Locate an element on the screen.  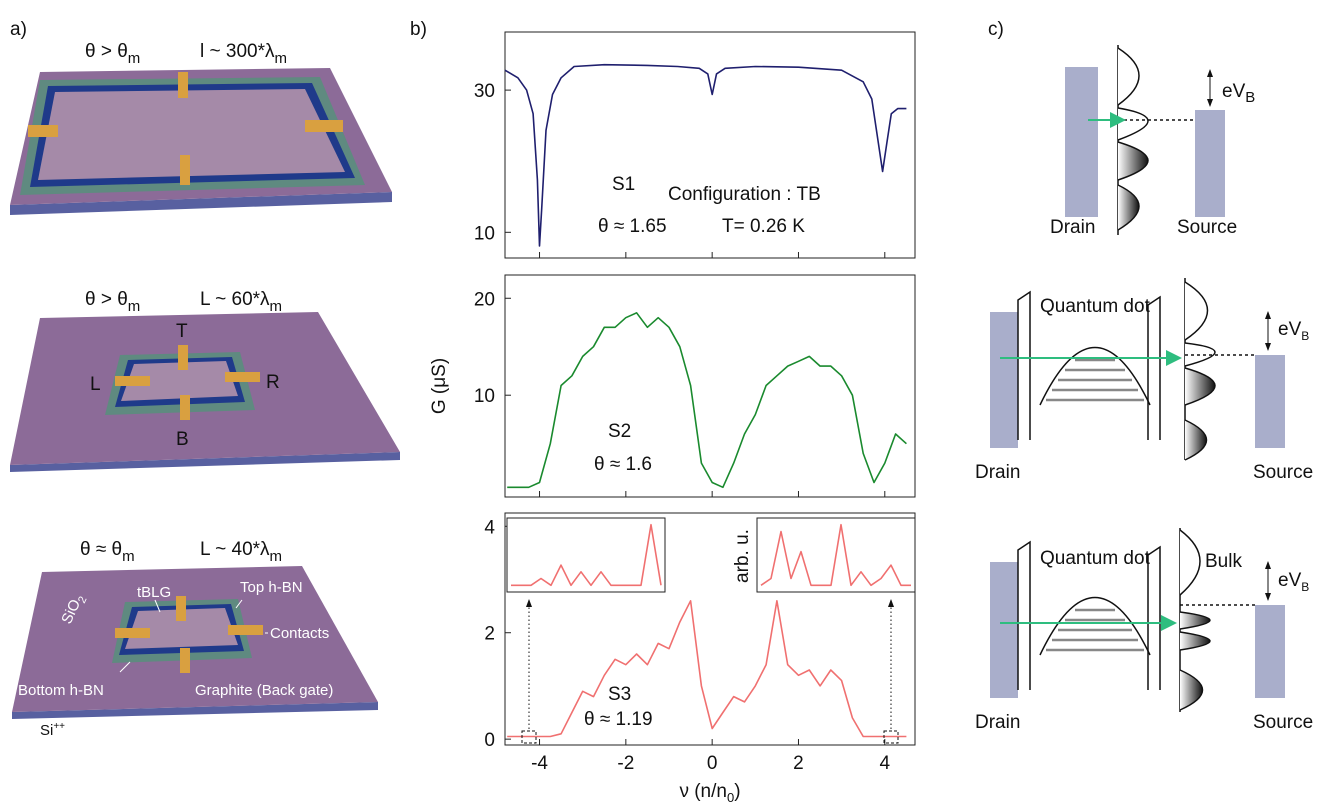
plot-frame is located at coordinates (710, 145).